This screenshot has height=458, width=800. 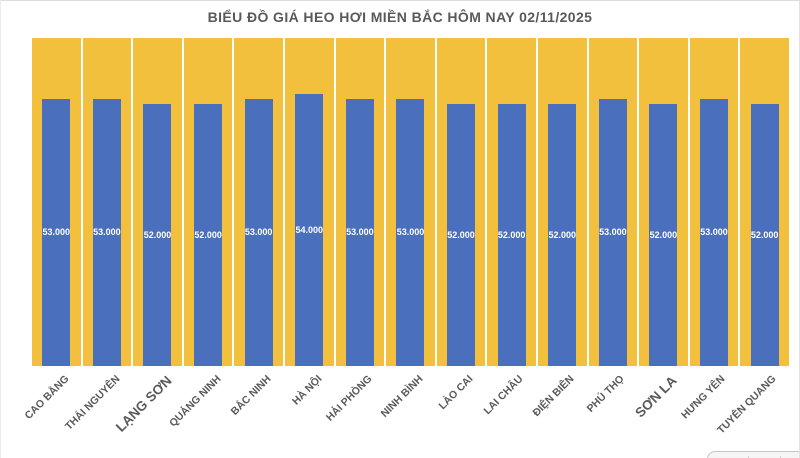 What do you see at coordinates (349, 398) in the screenshot?
I see `category-label: HẢI PHÒNG` at bounding box center [349, 398].